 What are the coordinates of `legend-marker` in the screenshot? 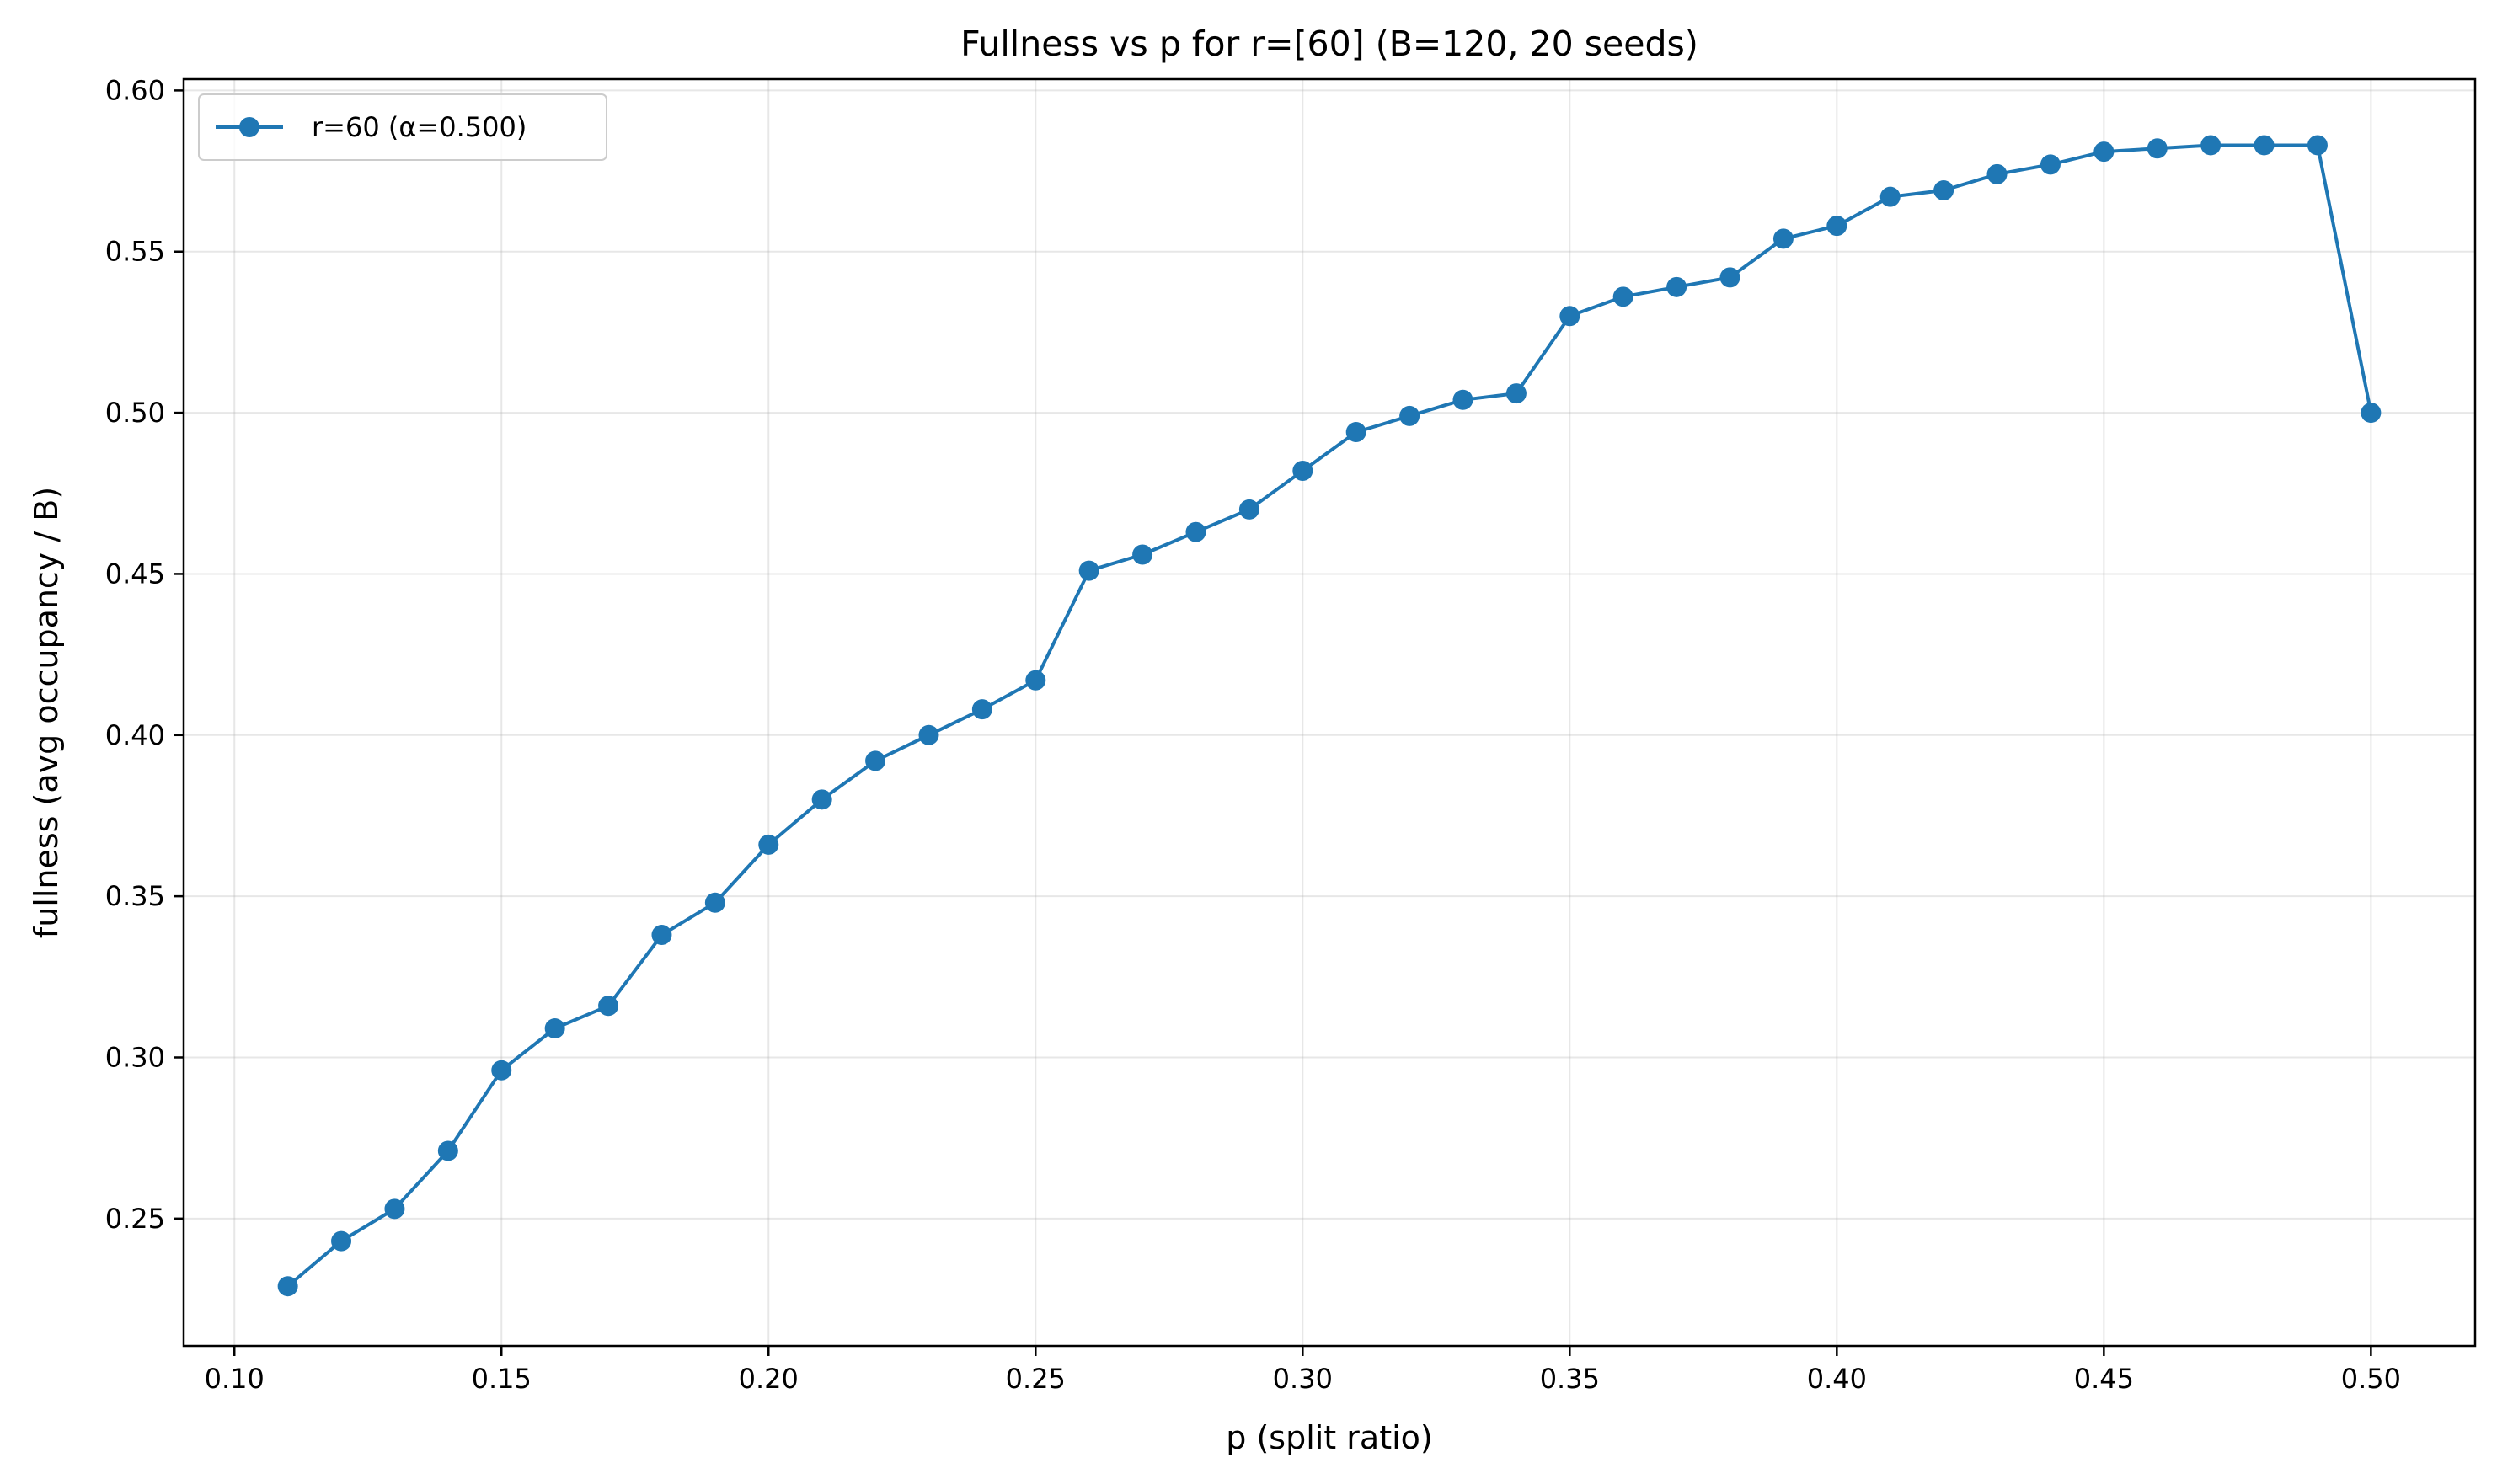 It's located at (249, 127).